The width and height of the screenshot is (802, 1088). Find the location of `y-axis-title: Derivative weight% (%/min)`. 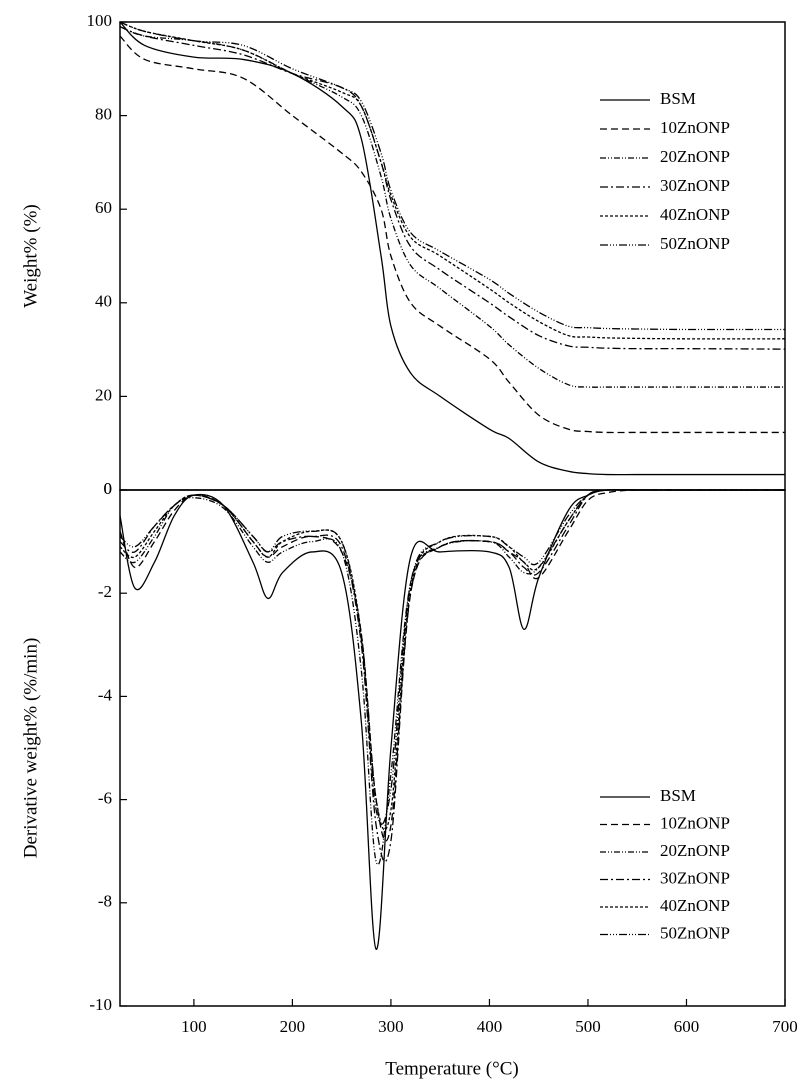

y-axis-title: Derivative weight% (%/min) is located at coordinates (30, 748).